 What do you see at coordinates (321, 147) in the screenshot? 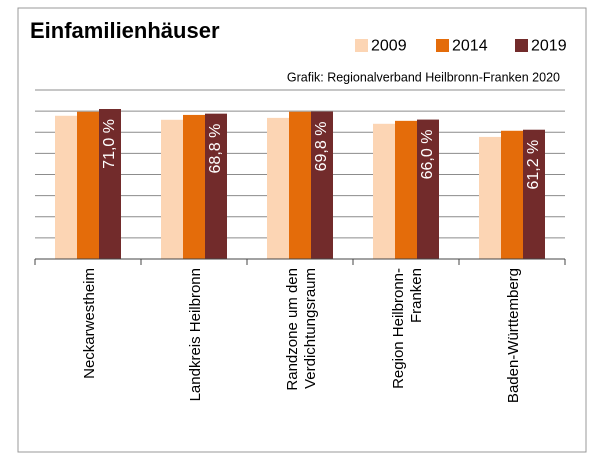
I see `data-label: 69,8 %` at bounding box center [321, 147].